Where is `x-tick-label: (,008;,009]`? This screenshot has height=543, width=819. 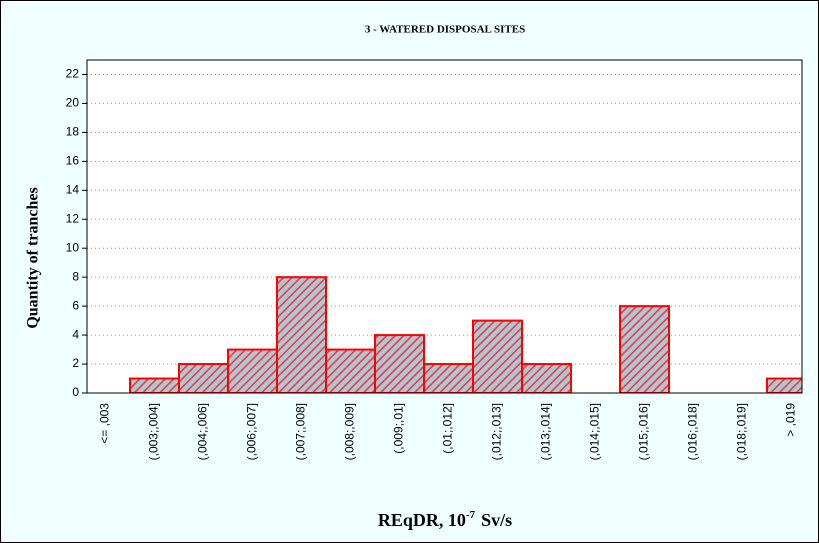 x-tick-label: (,008;,009] is located at coordinates (350, 431).